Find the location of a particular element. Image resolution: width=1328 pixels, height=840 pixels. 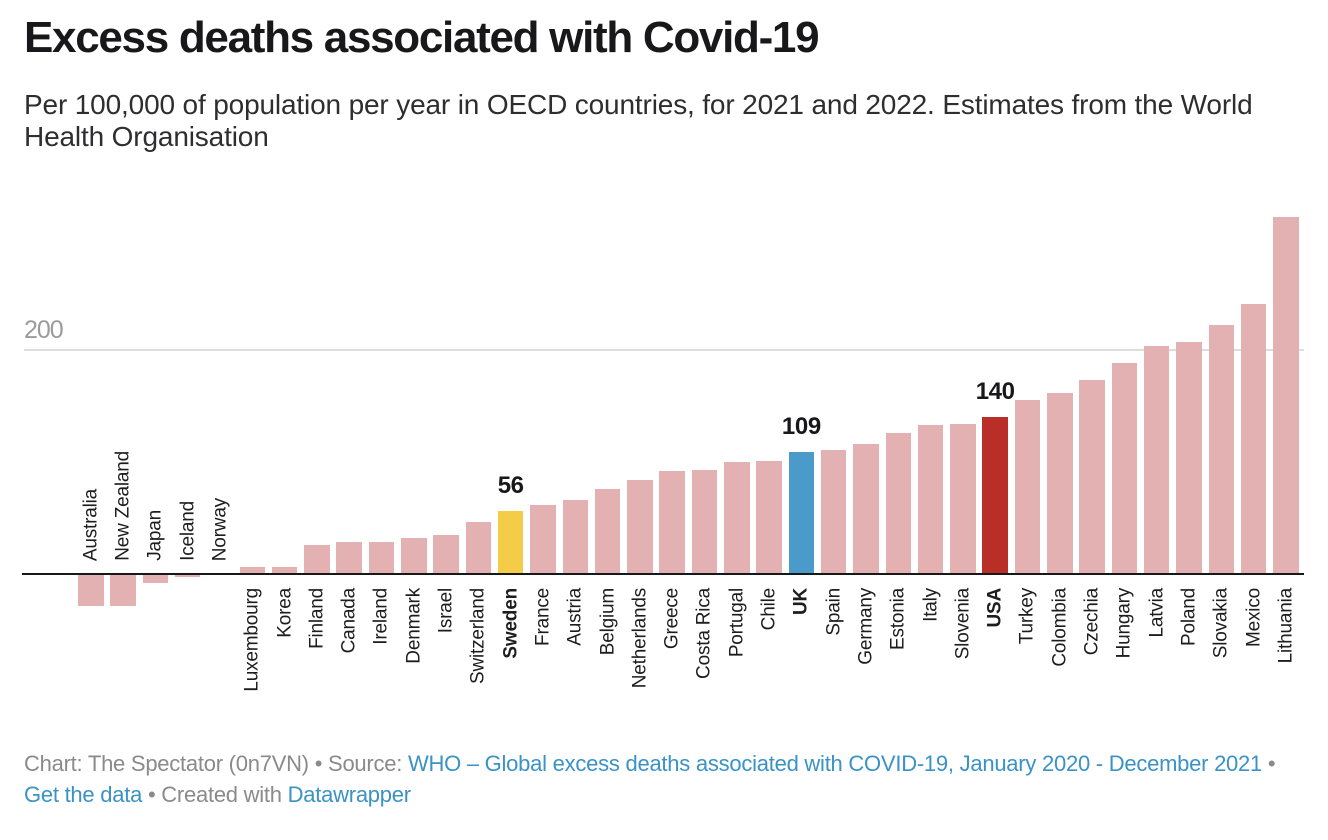

bar-finland is located at coordinates (317, 559).